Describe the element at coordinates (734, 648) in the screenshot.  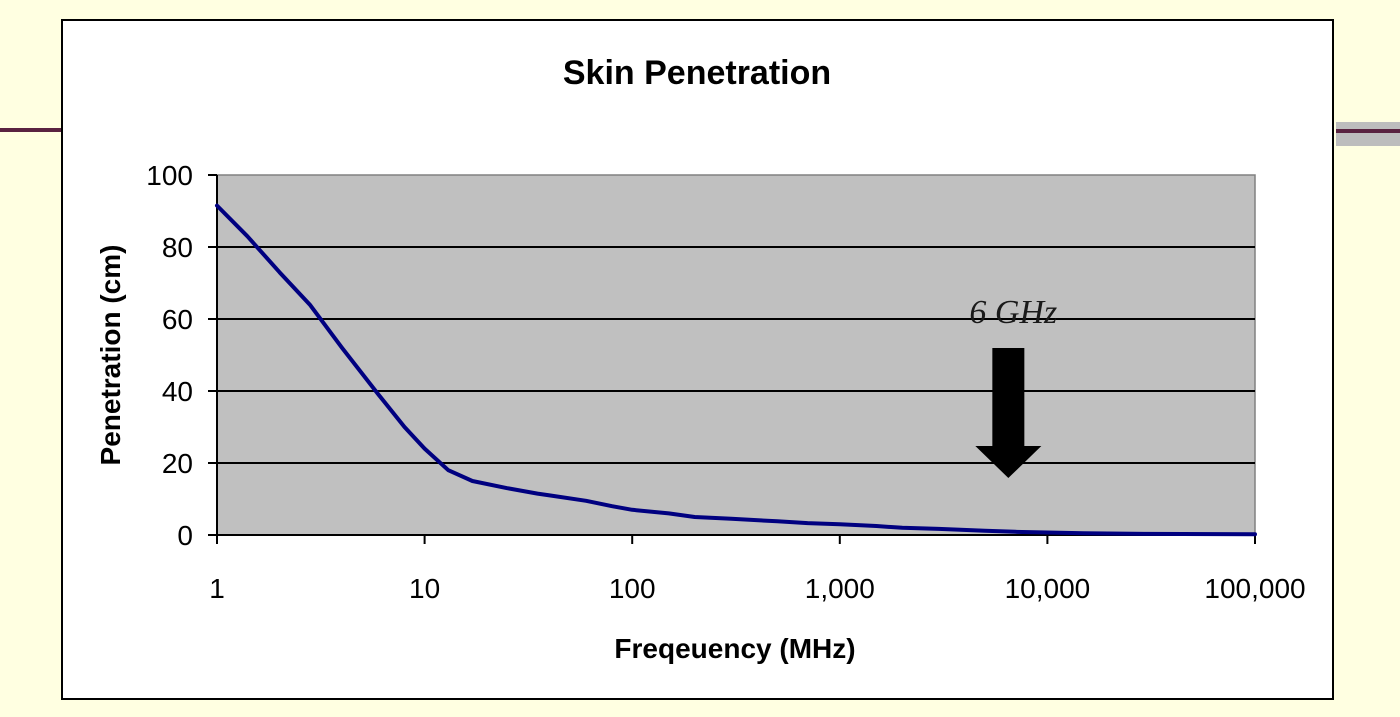
I see `x-axis-label: Freqeuency (MHz)` at that location.